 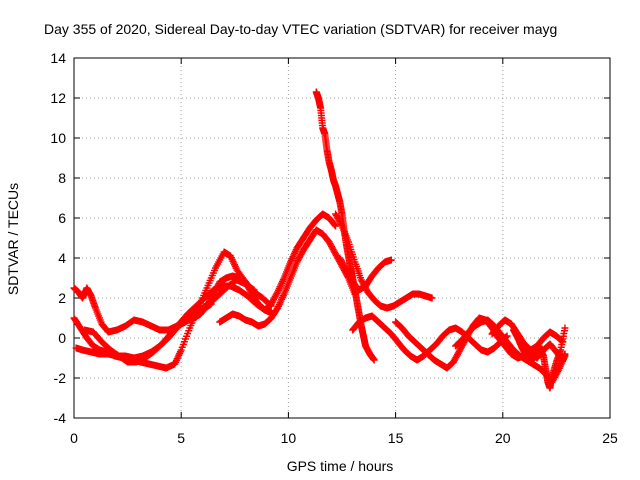 What do you see at coordinates (62, 178) in the screenshot?
I see `y-tick-label: 8` at bounding box center [62, 178].